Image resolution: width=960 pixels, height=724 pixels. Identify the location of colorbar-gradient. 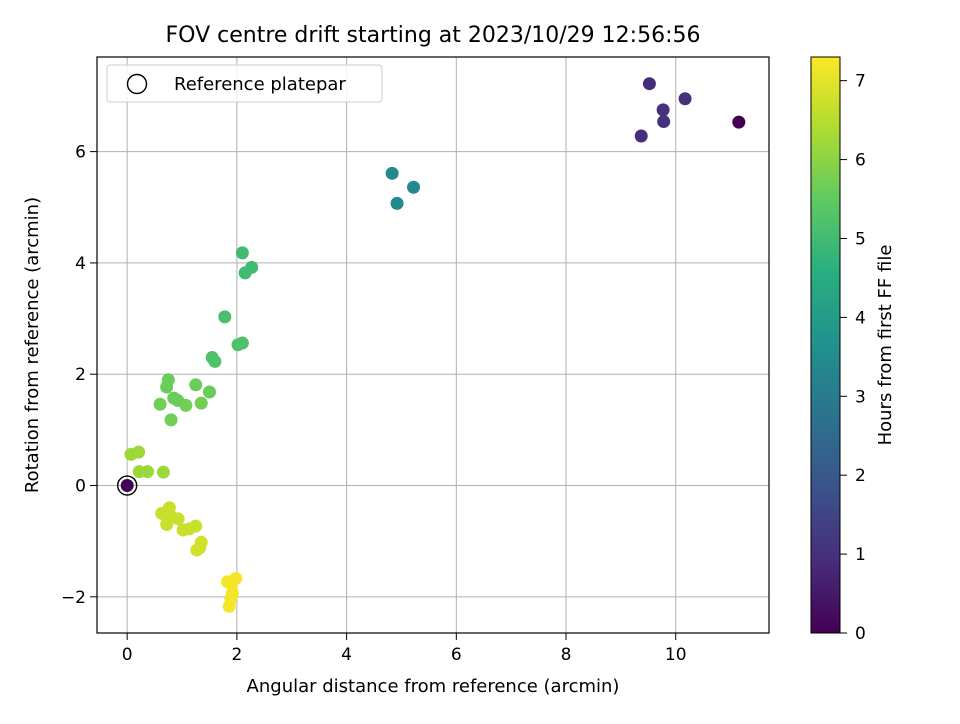
(825, 345).